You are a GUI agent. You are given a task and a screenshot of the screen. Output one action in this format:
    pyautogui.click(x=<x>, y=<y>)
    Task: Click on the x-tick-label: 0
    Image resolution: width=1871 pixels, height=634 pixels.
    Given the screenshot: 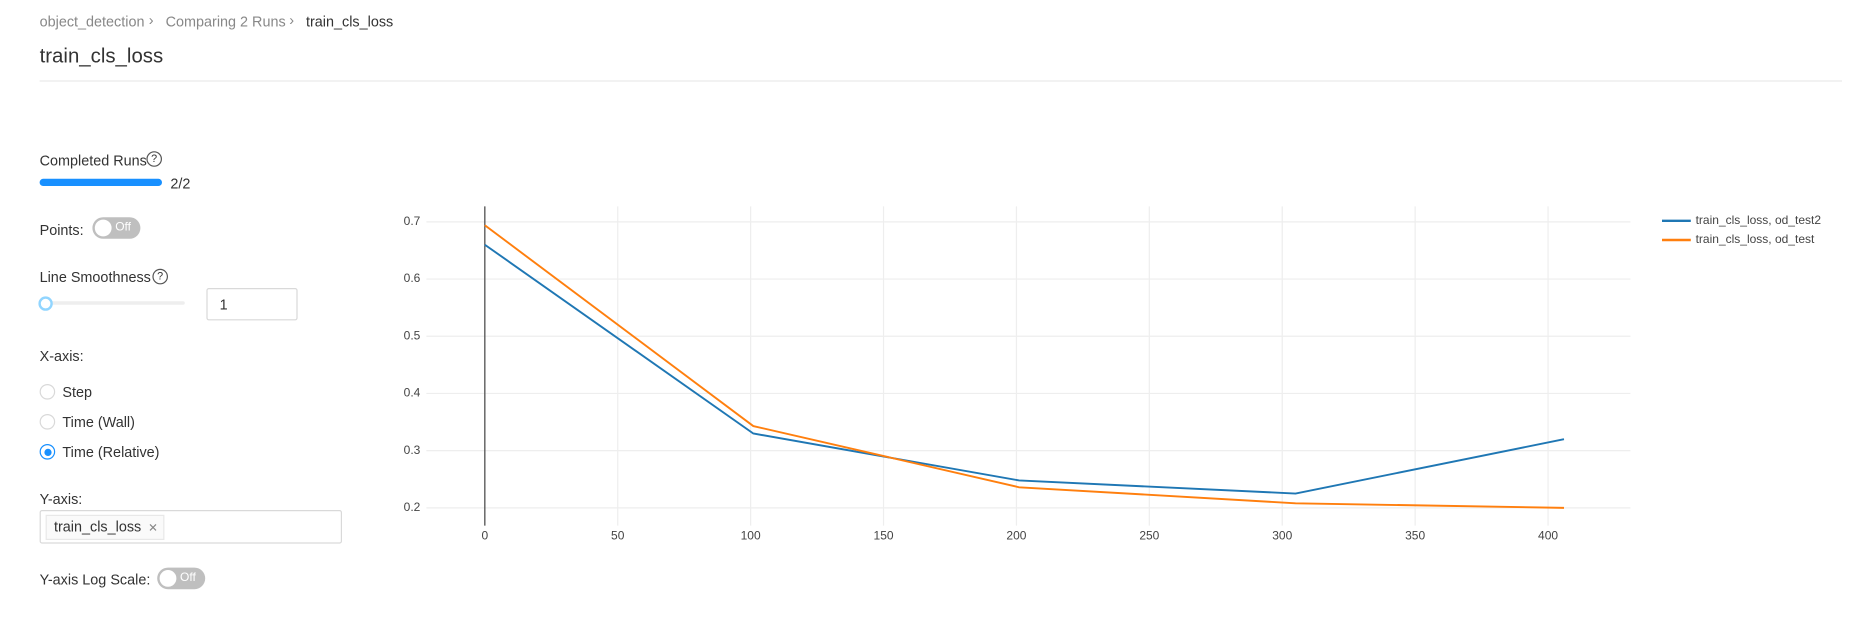 What is the action you would take?
    pyautogui.click(x=484, y=536)
    